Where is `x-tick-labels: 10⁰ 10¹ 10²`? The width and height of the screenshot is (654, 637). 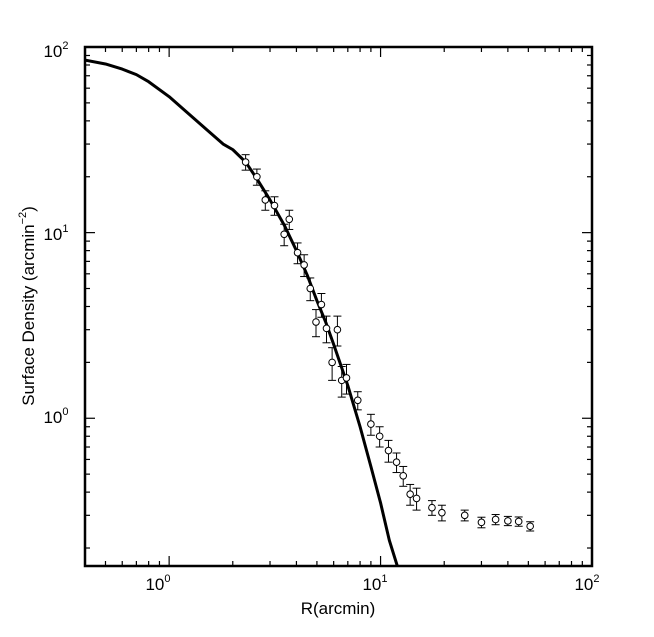 x-tick-labels: 10⁰ 10¹ 10² is located at coordinates (372, 583).